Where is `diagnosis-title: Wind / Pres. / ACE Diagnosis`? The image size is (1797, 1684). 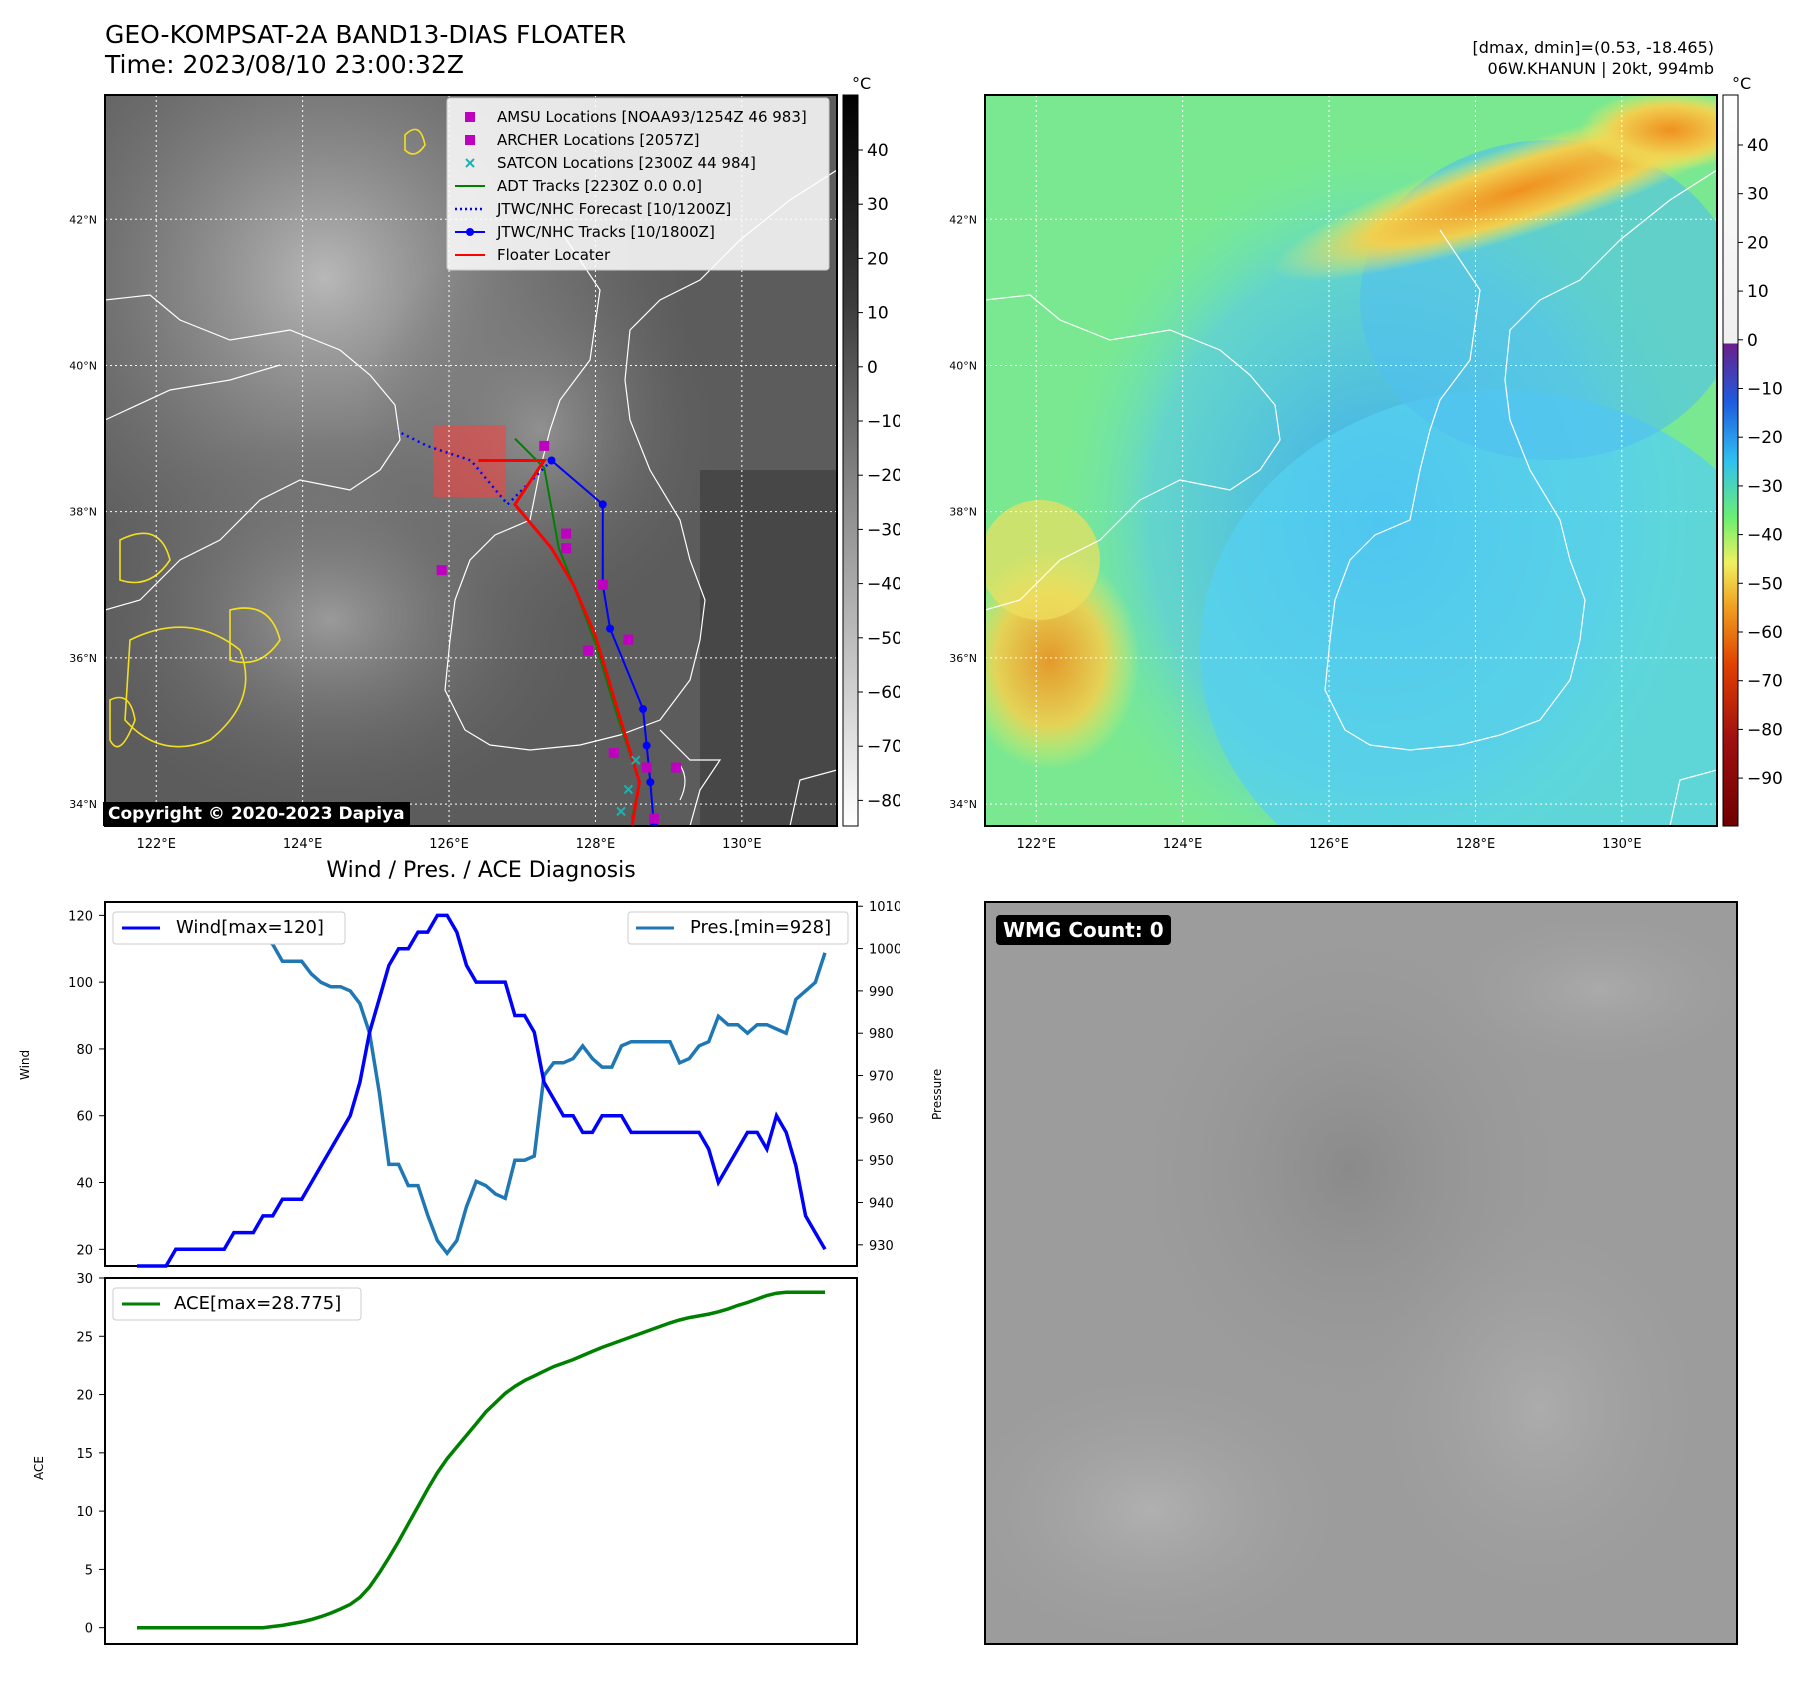
diagnosis-title: Wind / Pres. / ACE Diagnosis is located at coordinates (481, 870).